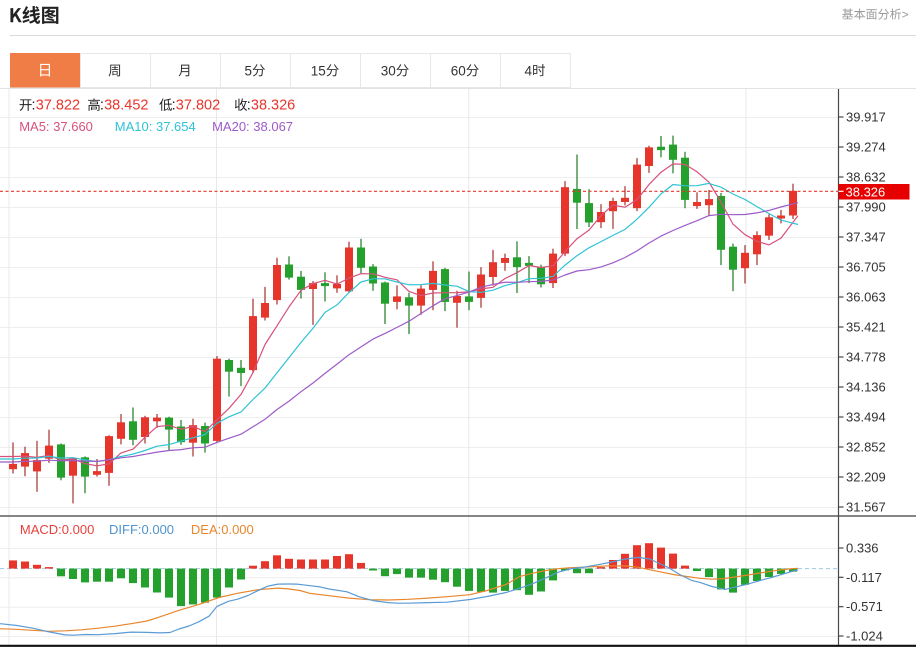 The image size is (916, 651). What do you see at coordinates (866, 147) in the screenshot?
I see `svg-text: 39.274` at bounding box center [866, 147].